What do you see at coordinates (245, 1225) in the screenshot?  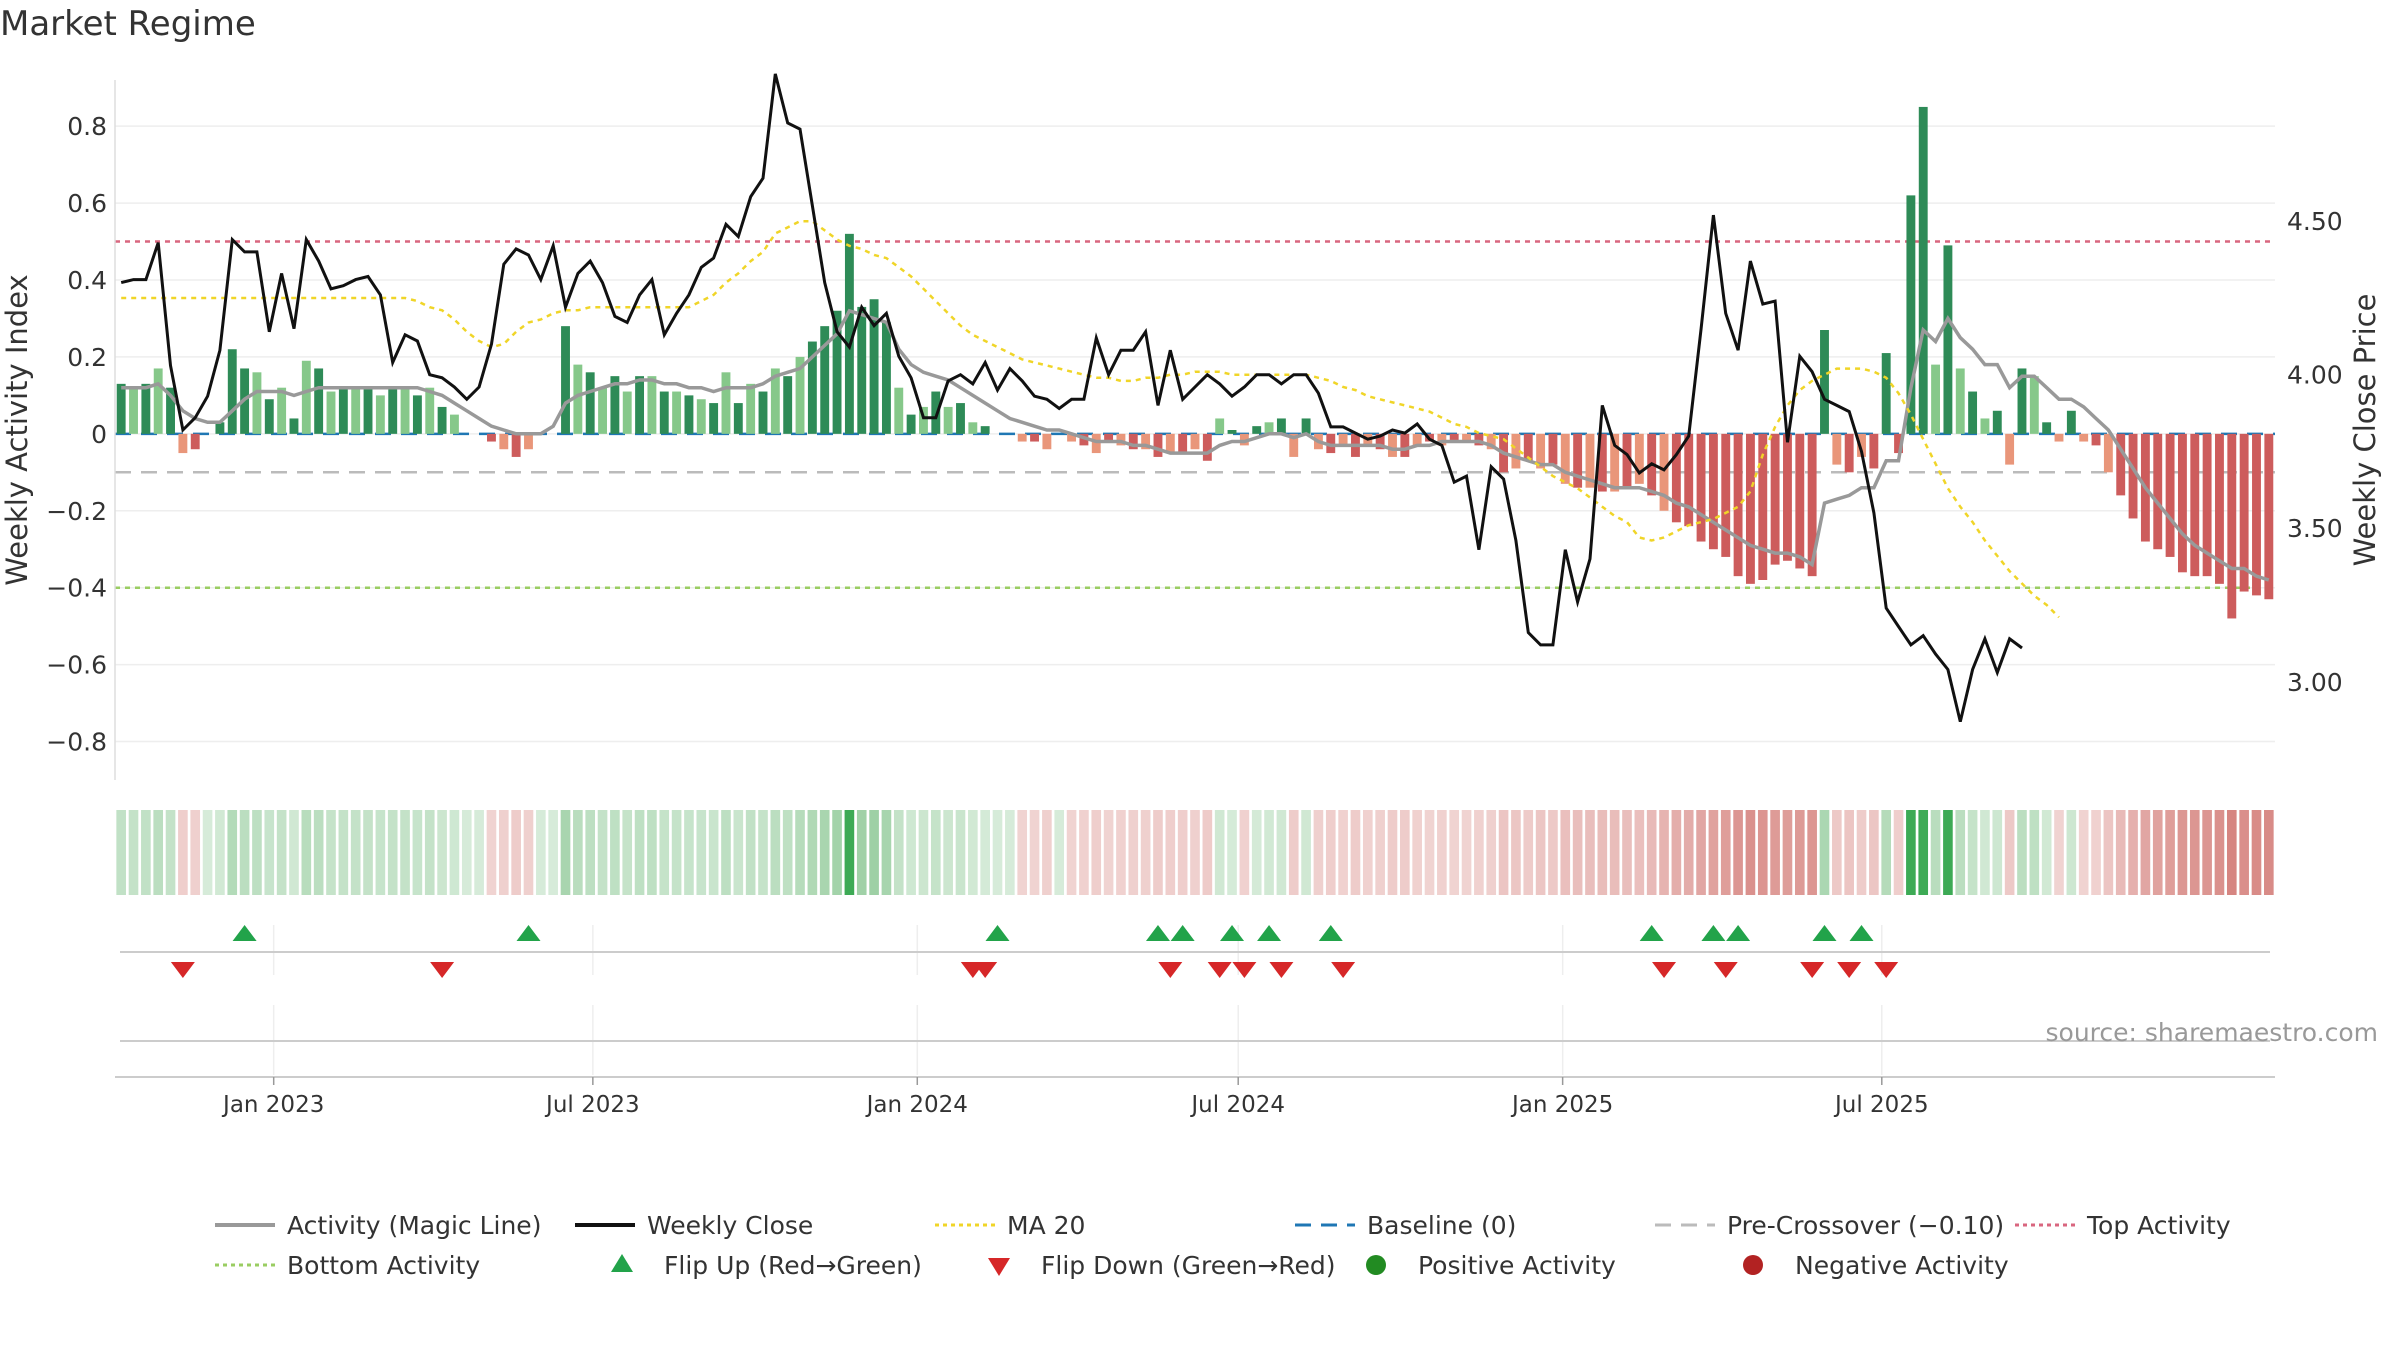 I see `magic-line-swatch` at bounding box center [245, 1225].